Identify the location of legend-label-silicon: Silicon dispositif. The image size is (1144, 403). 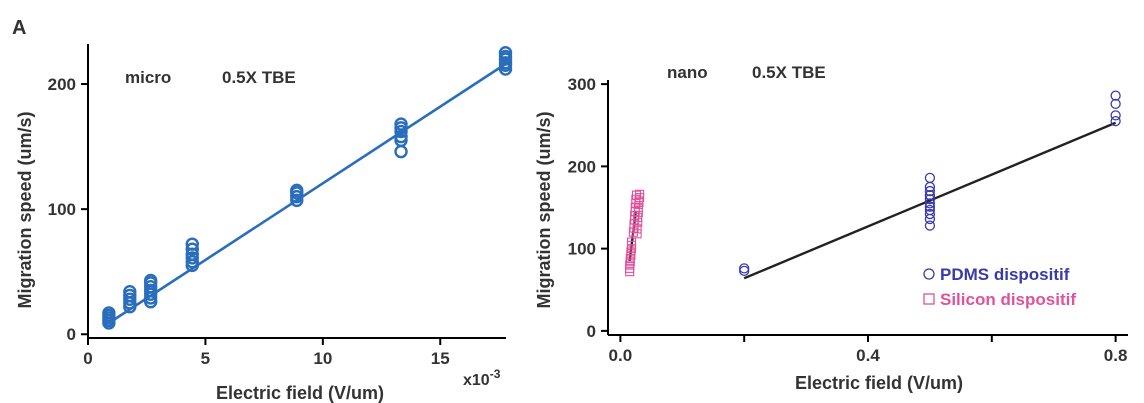
(1008, 299).